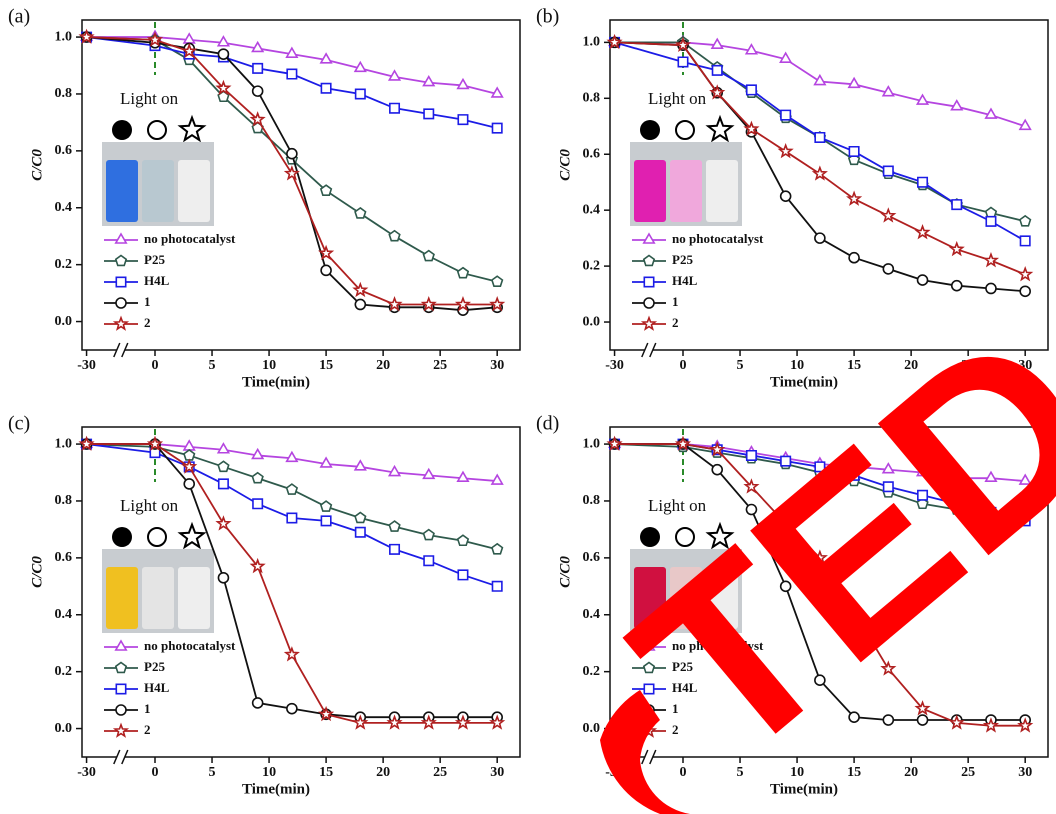 The image size is (1056, 814). What do you see at coordinates (718, 238) in the screenshot?
I see `legend-label: no photocatalyst` at bounding box center [718, 238].